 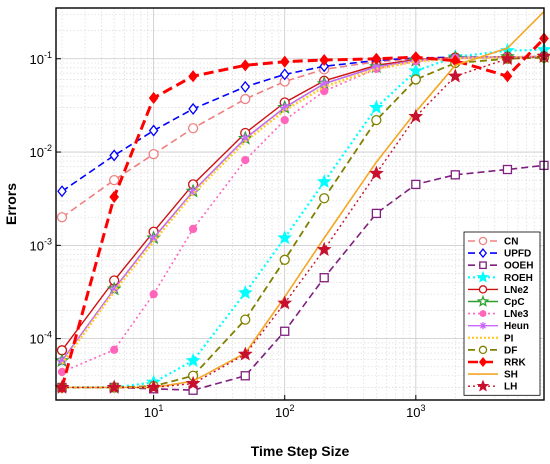 I want to click on legend-label: LH, so click(x=510, y=387).